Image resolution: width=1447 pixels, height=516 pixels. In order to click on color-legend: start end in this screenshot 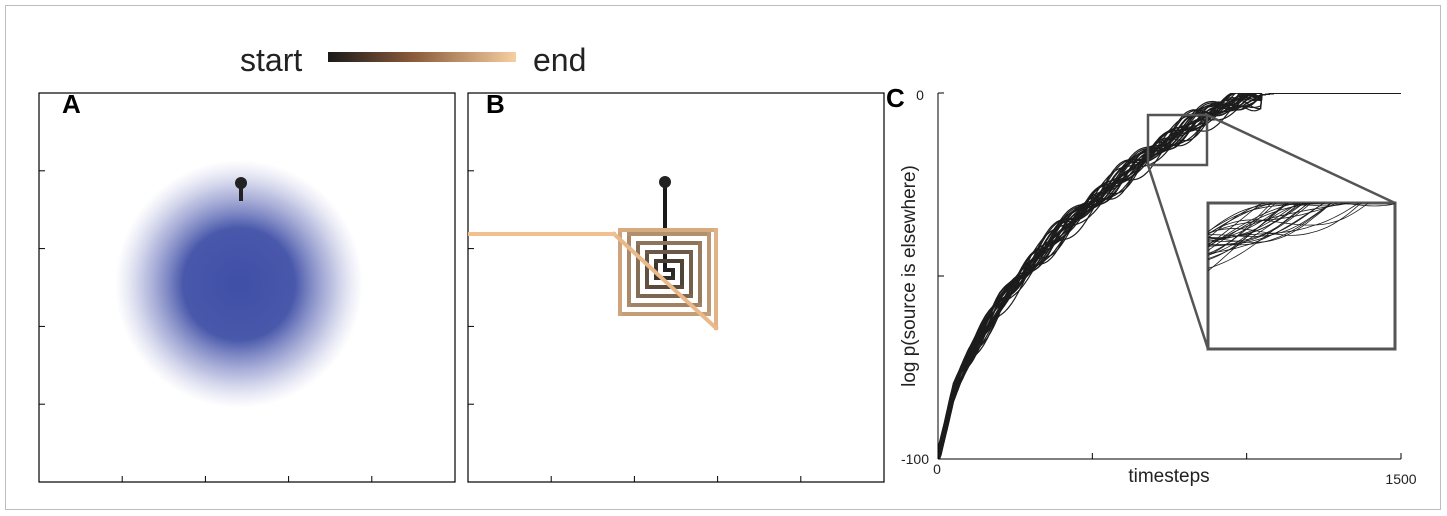, I will do `click(413, 60)`.